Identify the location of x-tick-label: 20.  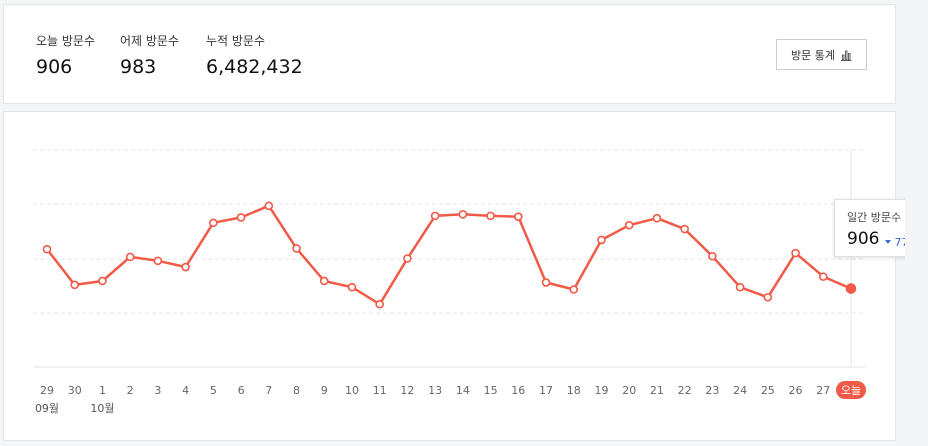
(629, 390).